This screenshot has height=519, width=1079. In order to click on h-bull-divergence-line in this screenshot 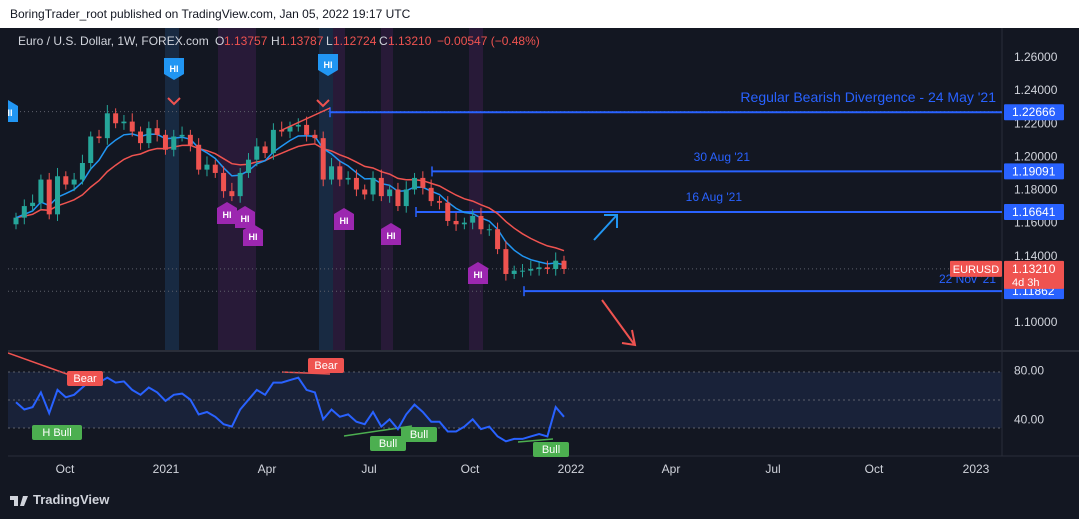, I will do `click(43, 365)`.